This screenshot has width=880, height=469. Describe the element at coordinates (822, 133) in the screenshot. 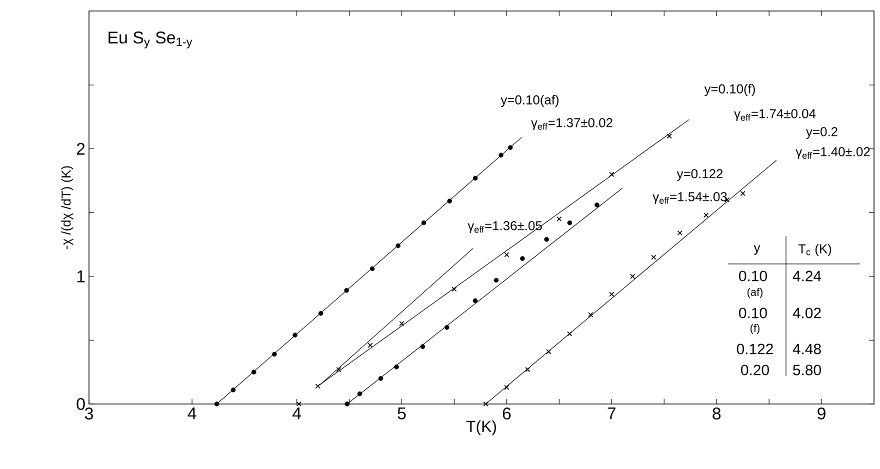

I see `annotation: y=0.2` at that location.